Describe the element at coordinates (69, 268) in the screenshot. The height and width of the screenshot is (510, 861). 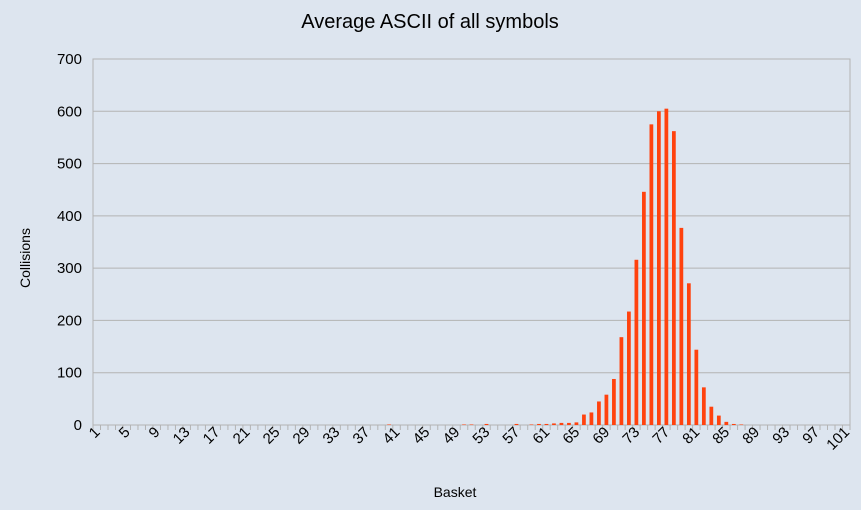
I see `y-tick-label: 300` at that location.